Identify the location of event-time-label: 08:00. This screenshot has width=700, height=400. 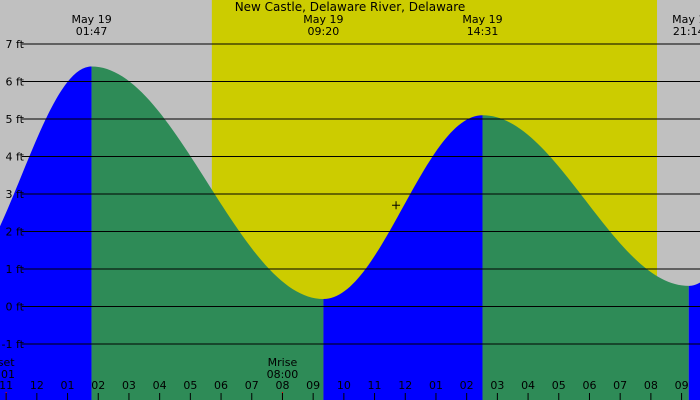
(283, 374).